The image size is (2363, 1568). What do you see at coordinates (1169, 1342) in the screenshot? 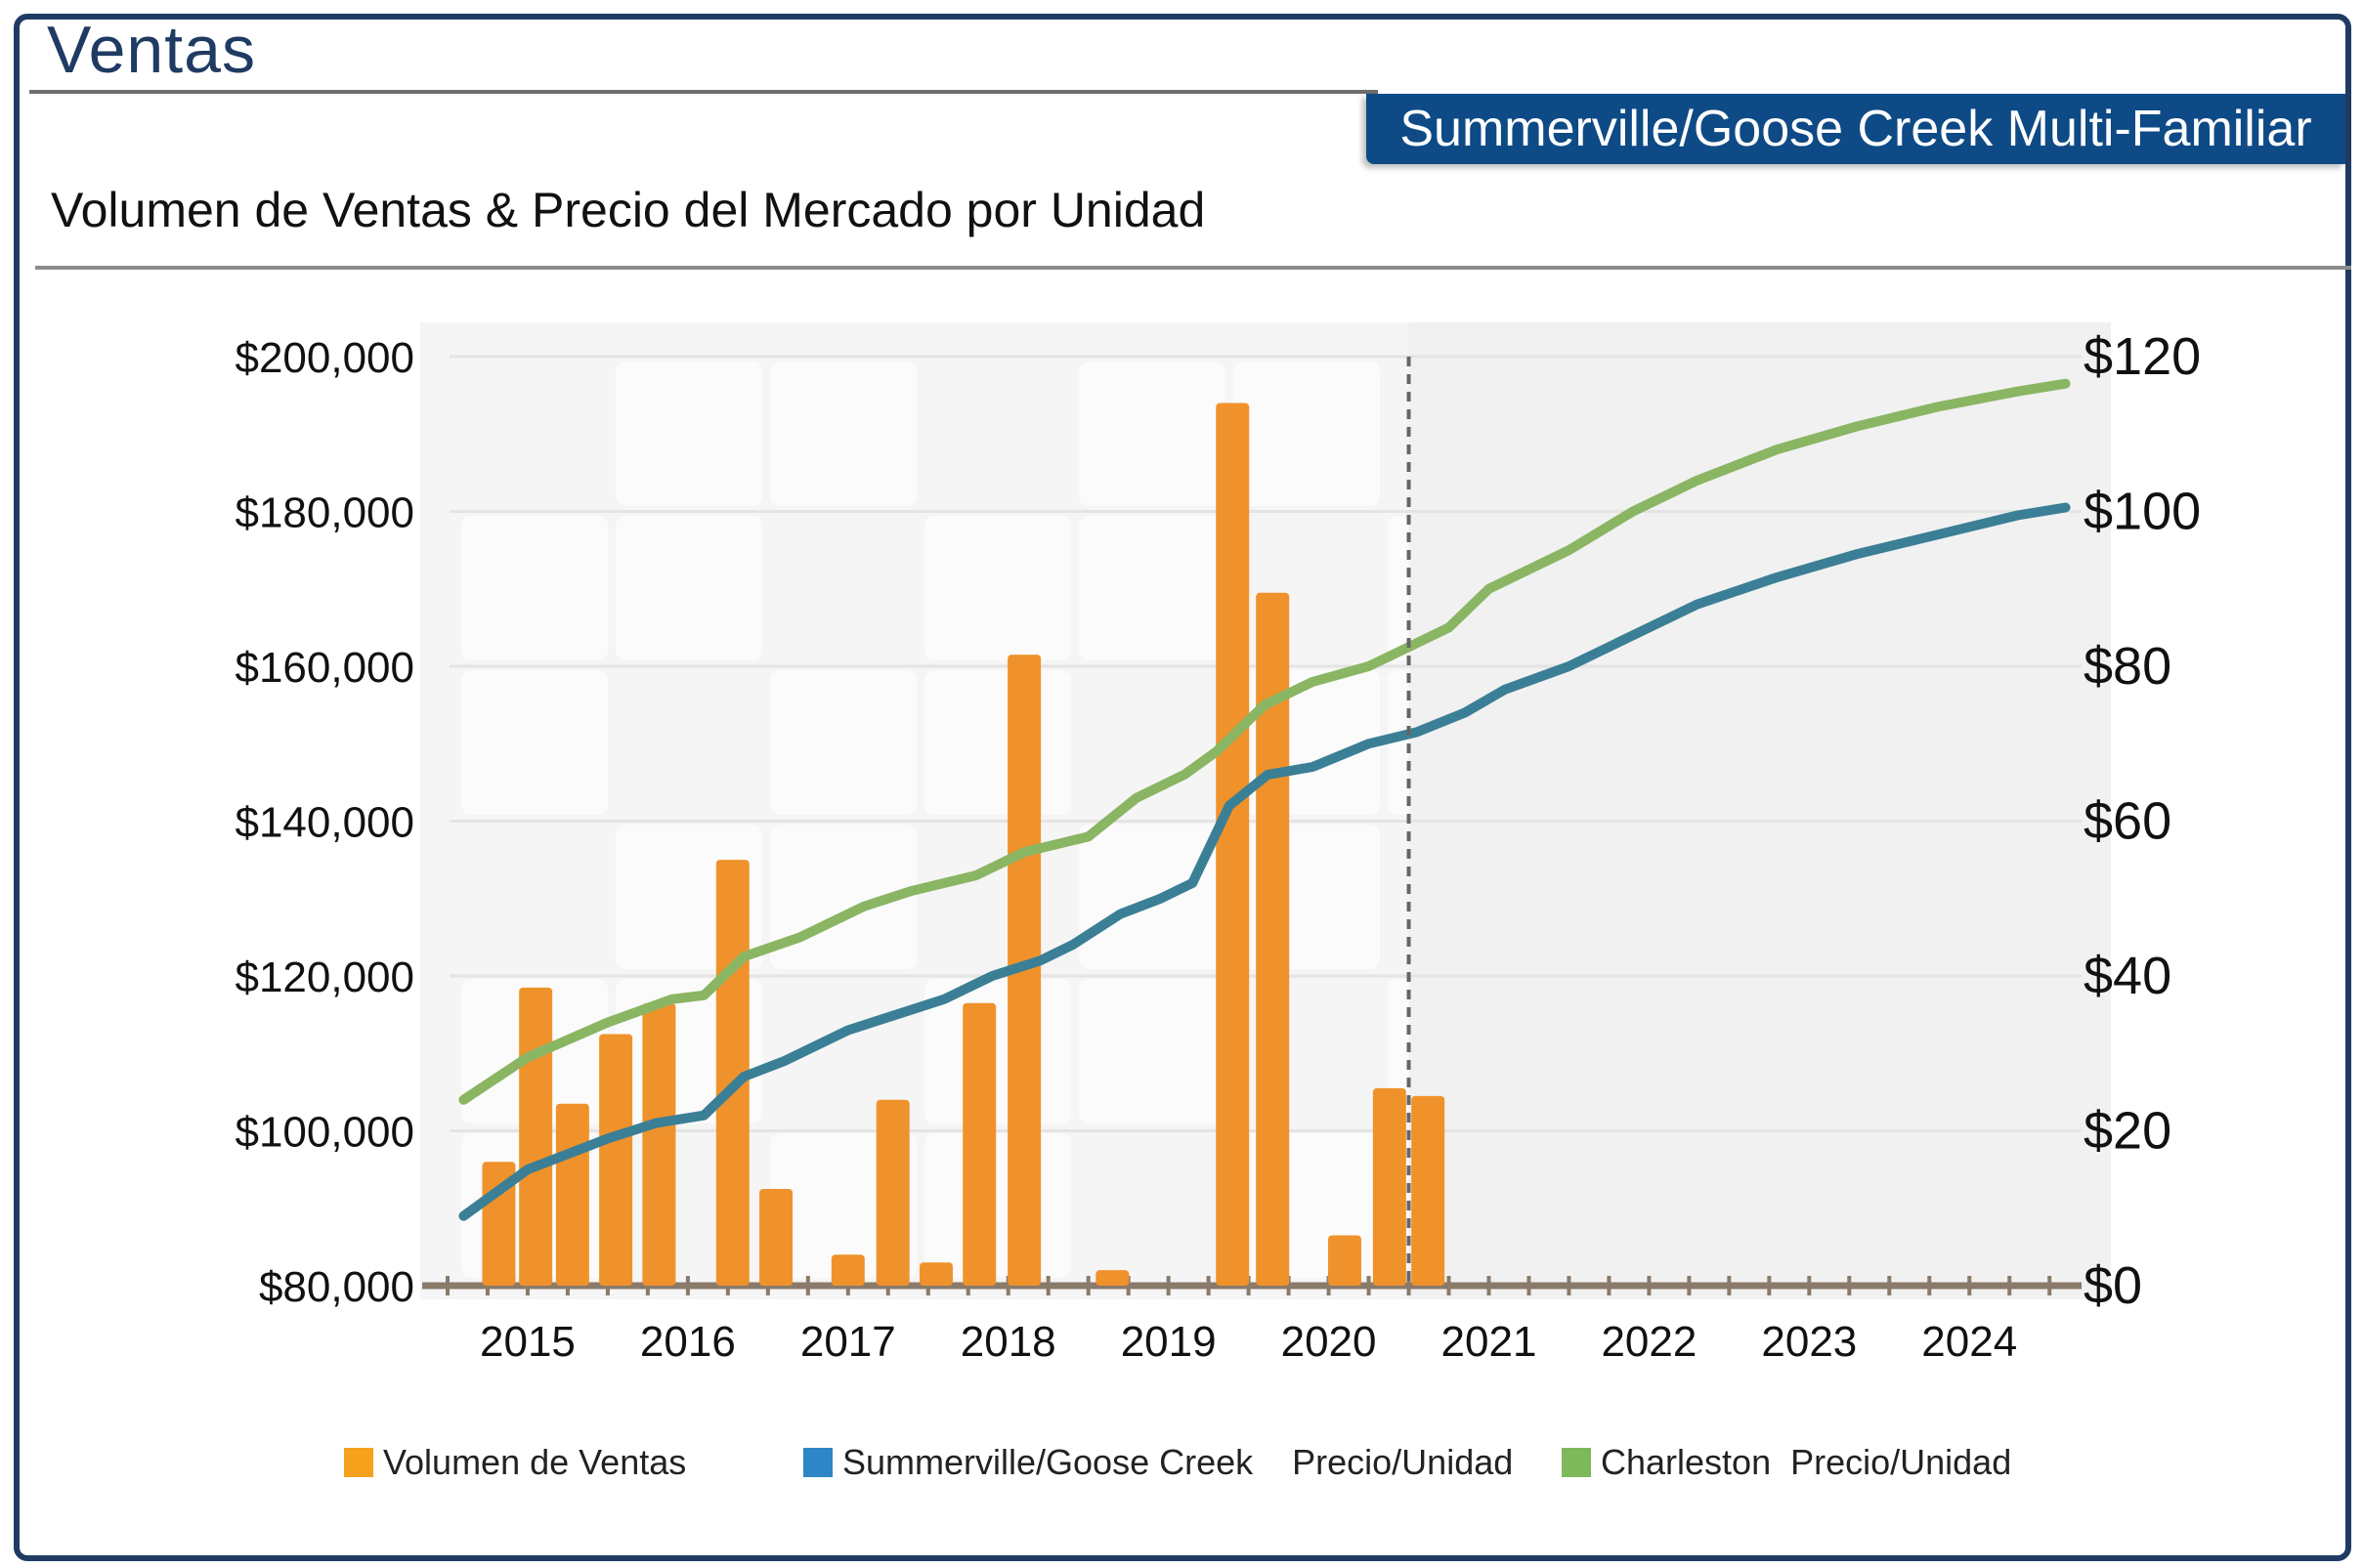
I see `x-axis-tick-label: 2019` at bounding box center [1169, 1342].